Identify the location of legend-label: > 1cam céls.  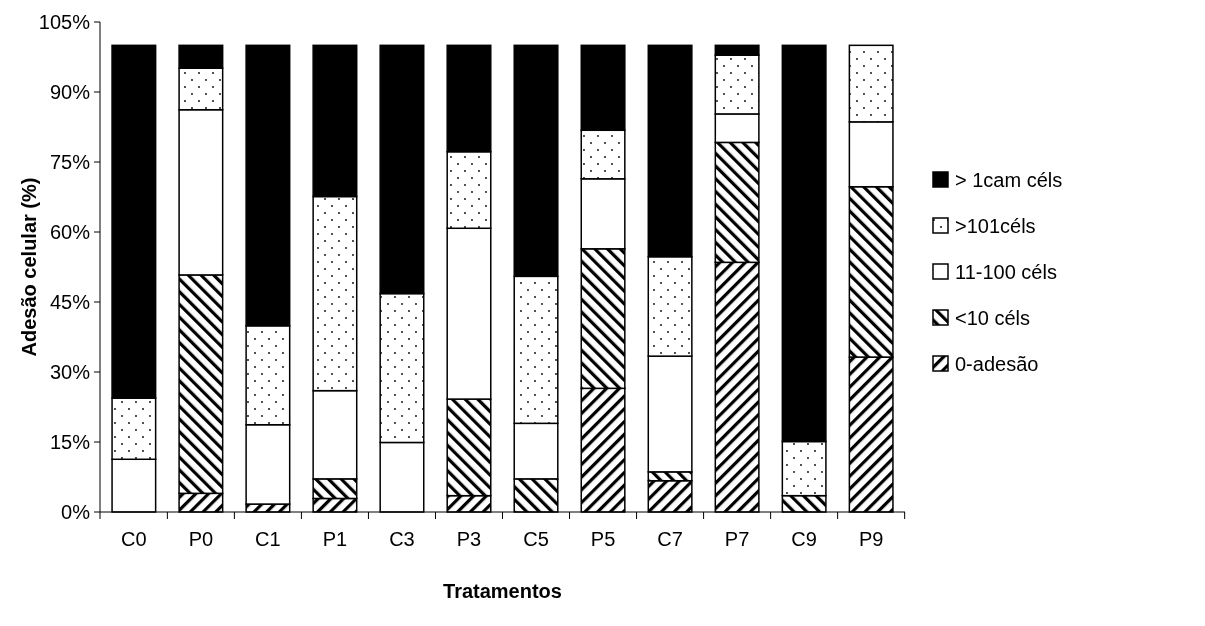
(1009, 180).